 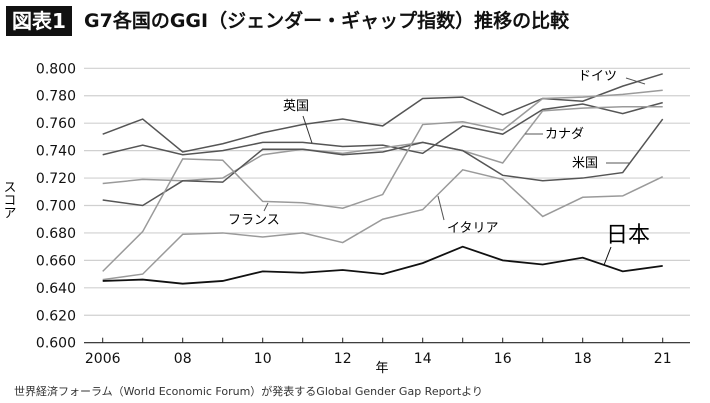 I want to click on x-tick-label: 10, so click(x=263, y=359).